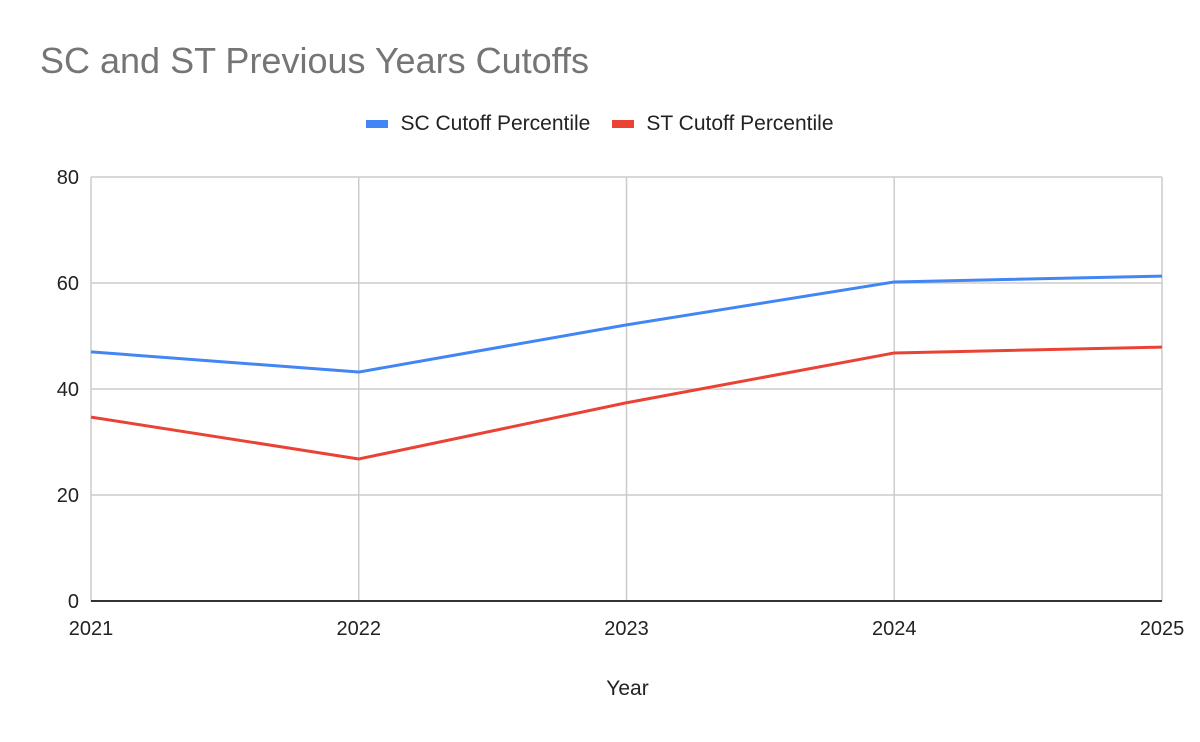 The width and height of the screenshot is (1200, 742). I want to click on legend-item-st: ST Cutoff Percentile, so click(723, 124).